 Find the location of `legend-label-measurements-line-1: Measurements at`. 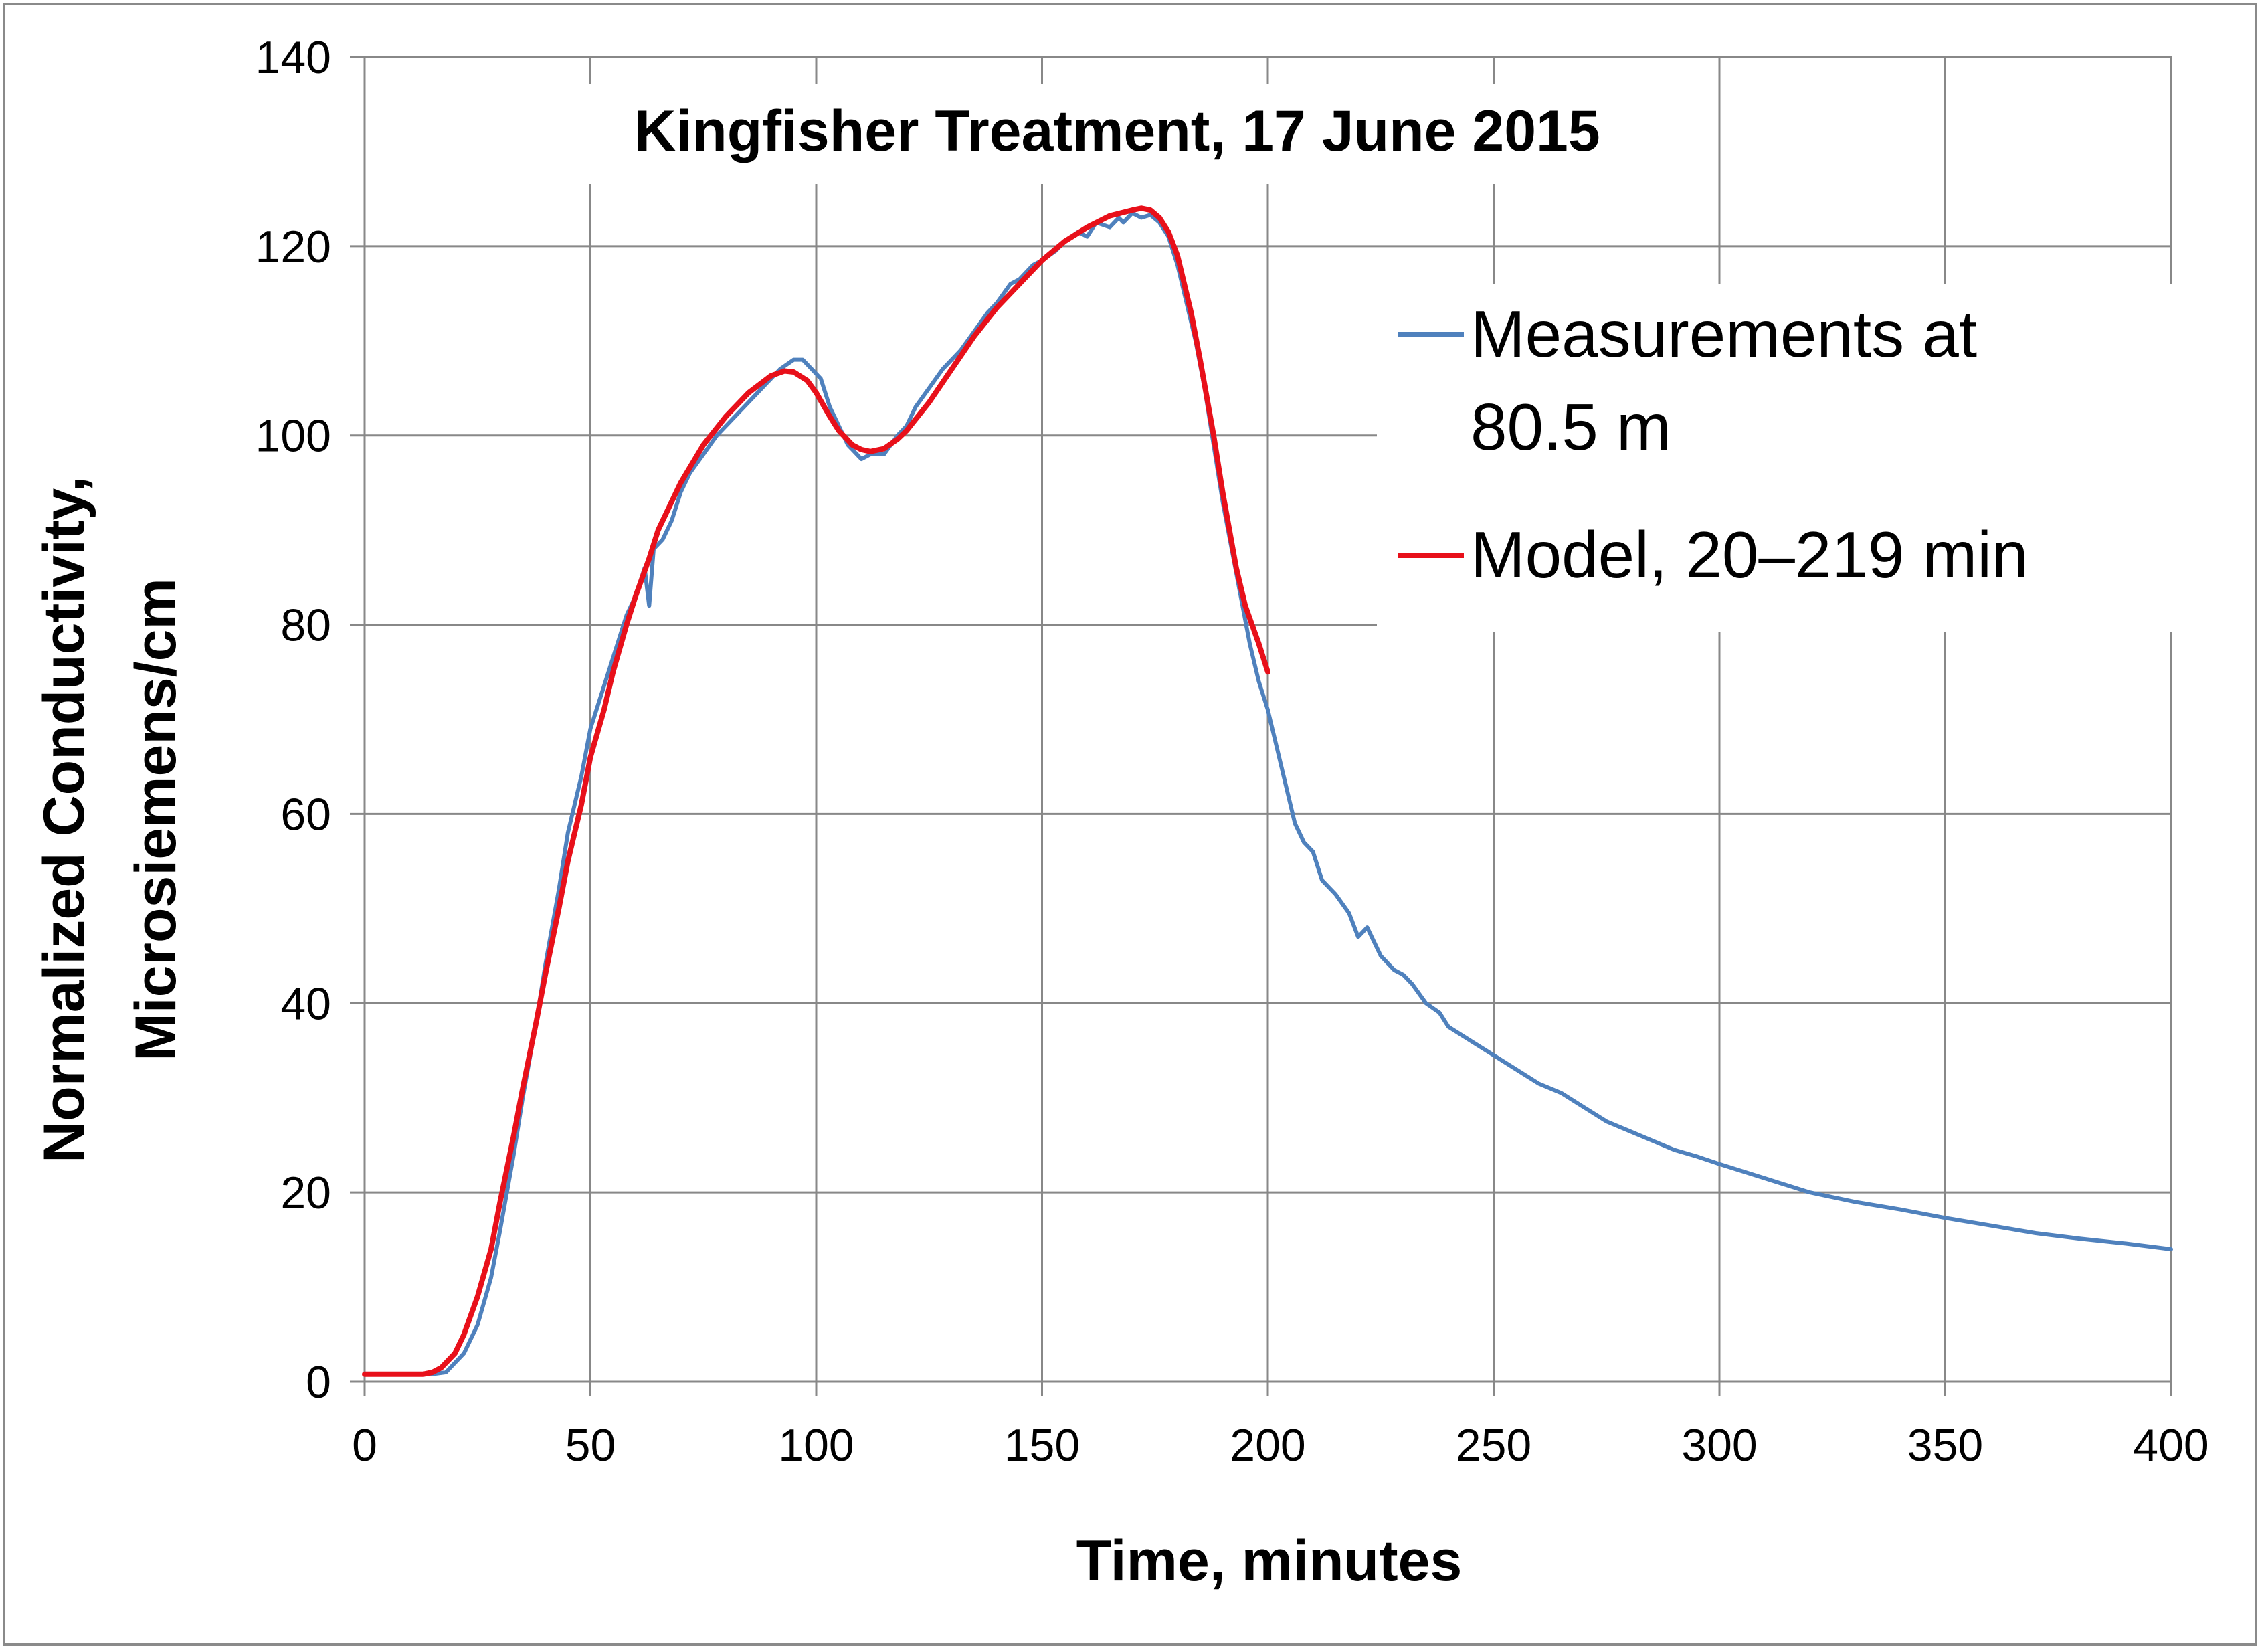

legend-label-measurements-line-1: Measurements at is located at coordinates (1724, 334).